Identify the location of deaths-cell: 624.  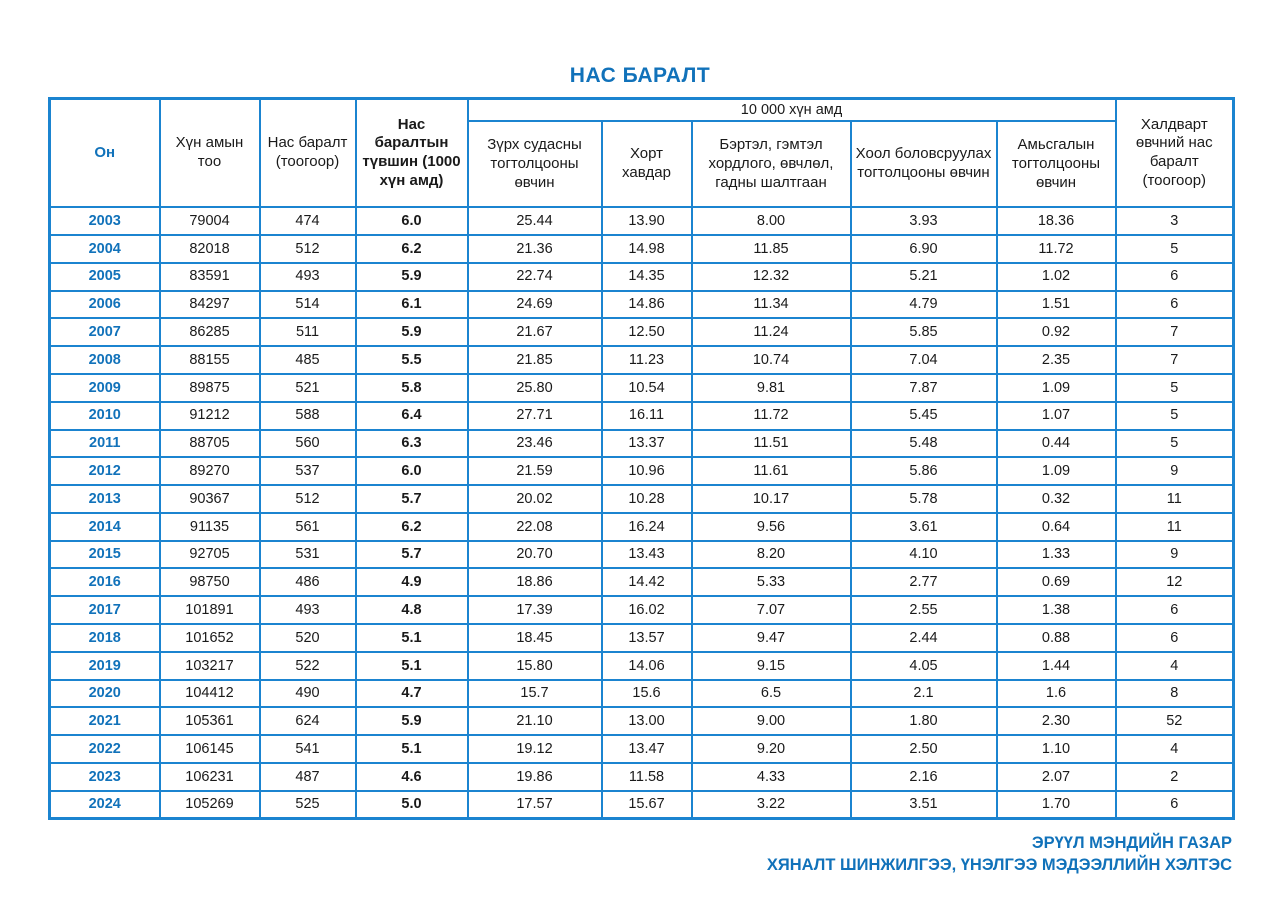
(307, 721).